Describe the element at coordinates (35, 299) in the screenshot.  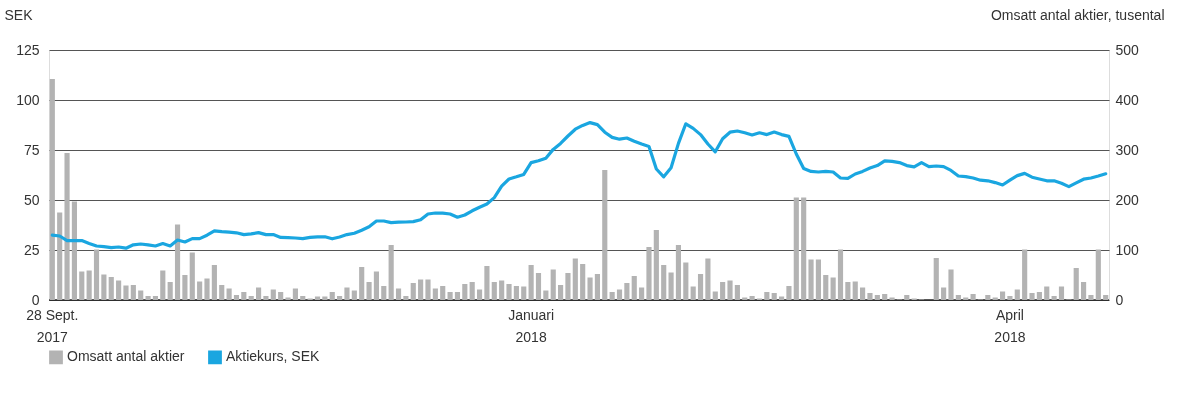
I see `y-tick-label: 0` at that location.